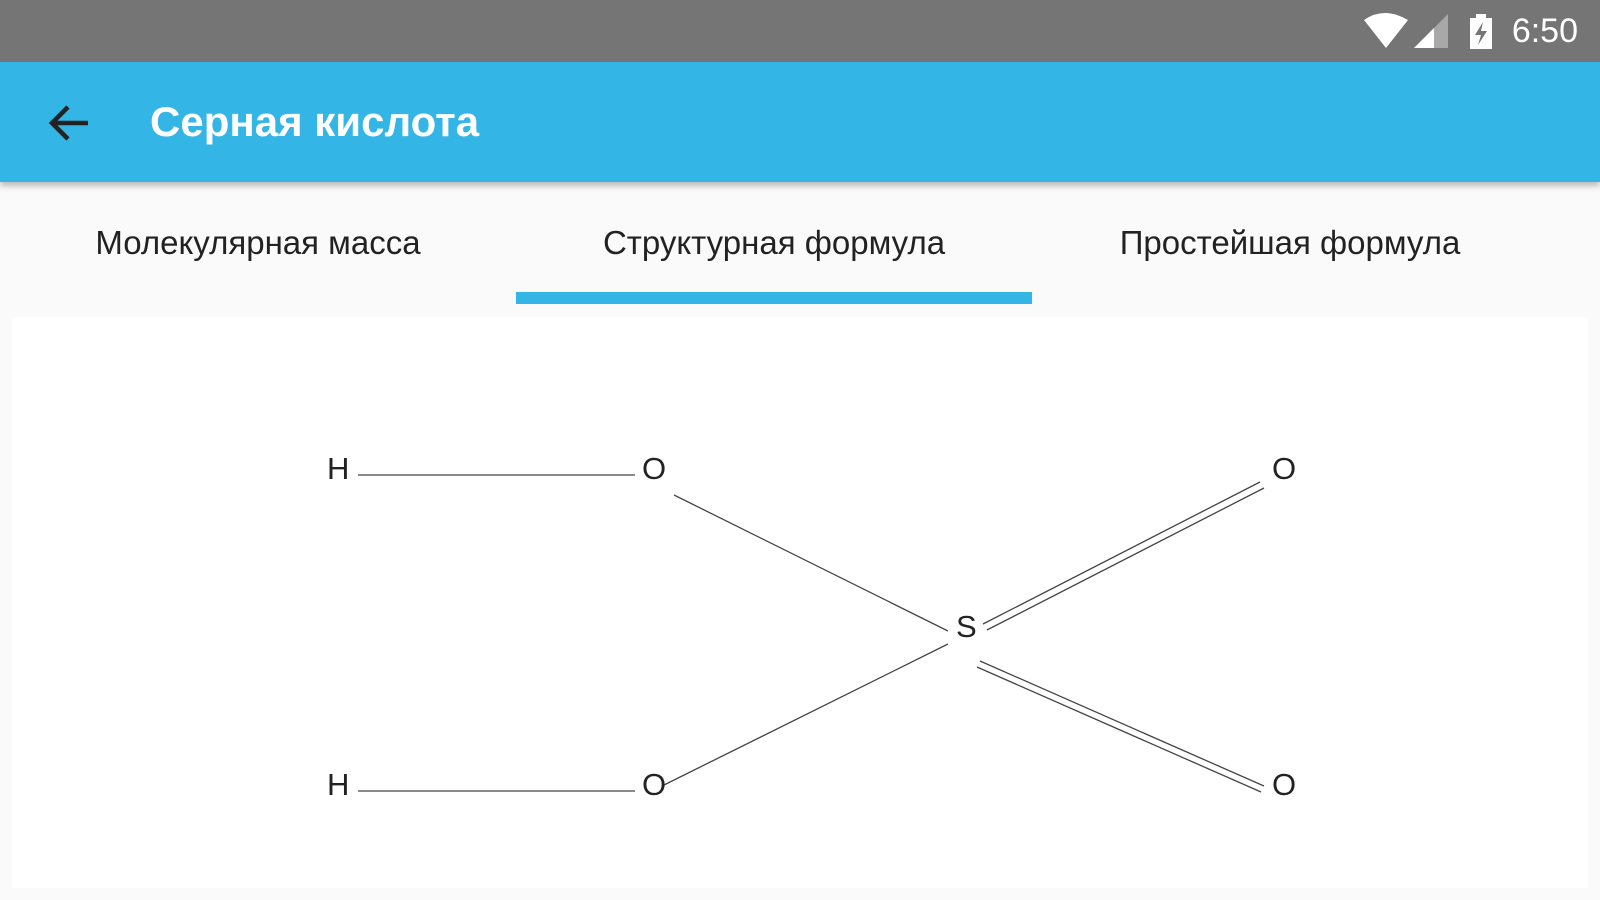 This screenshot has width=1600, height=900. I want to click on double-bond-s-o3, so click(1123, 556).